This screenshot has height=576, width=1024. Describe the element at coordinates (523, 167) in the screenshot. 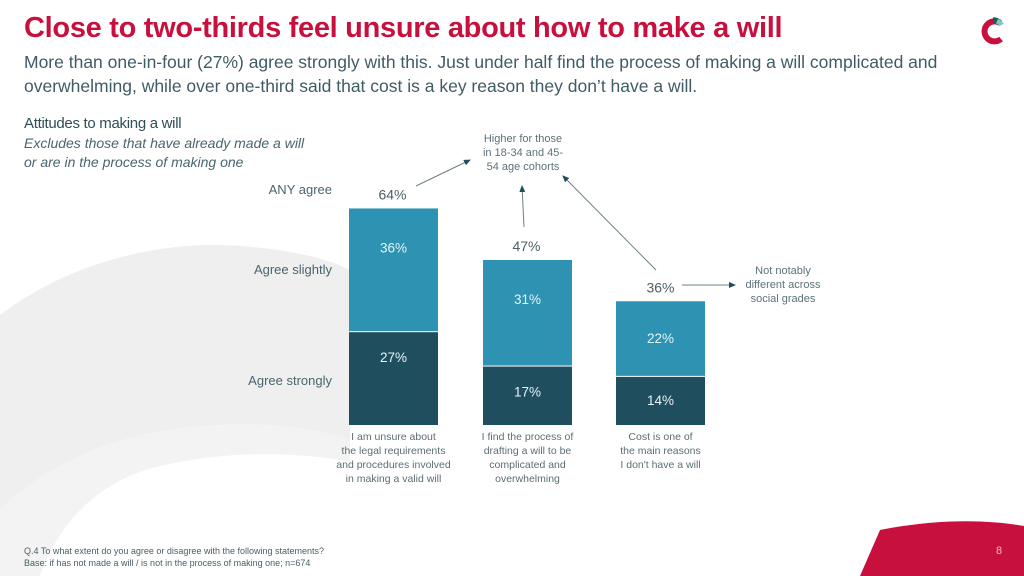

I see `annotation-age-line-3: 54 age cohorts` at that location.